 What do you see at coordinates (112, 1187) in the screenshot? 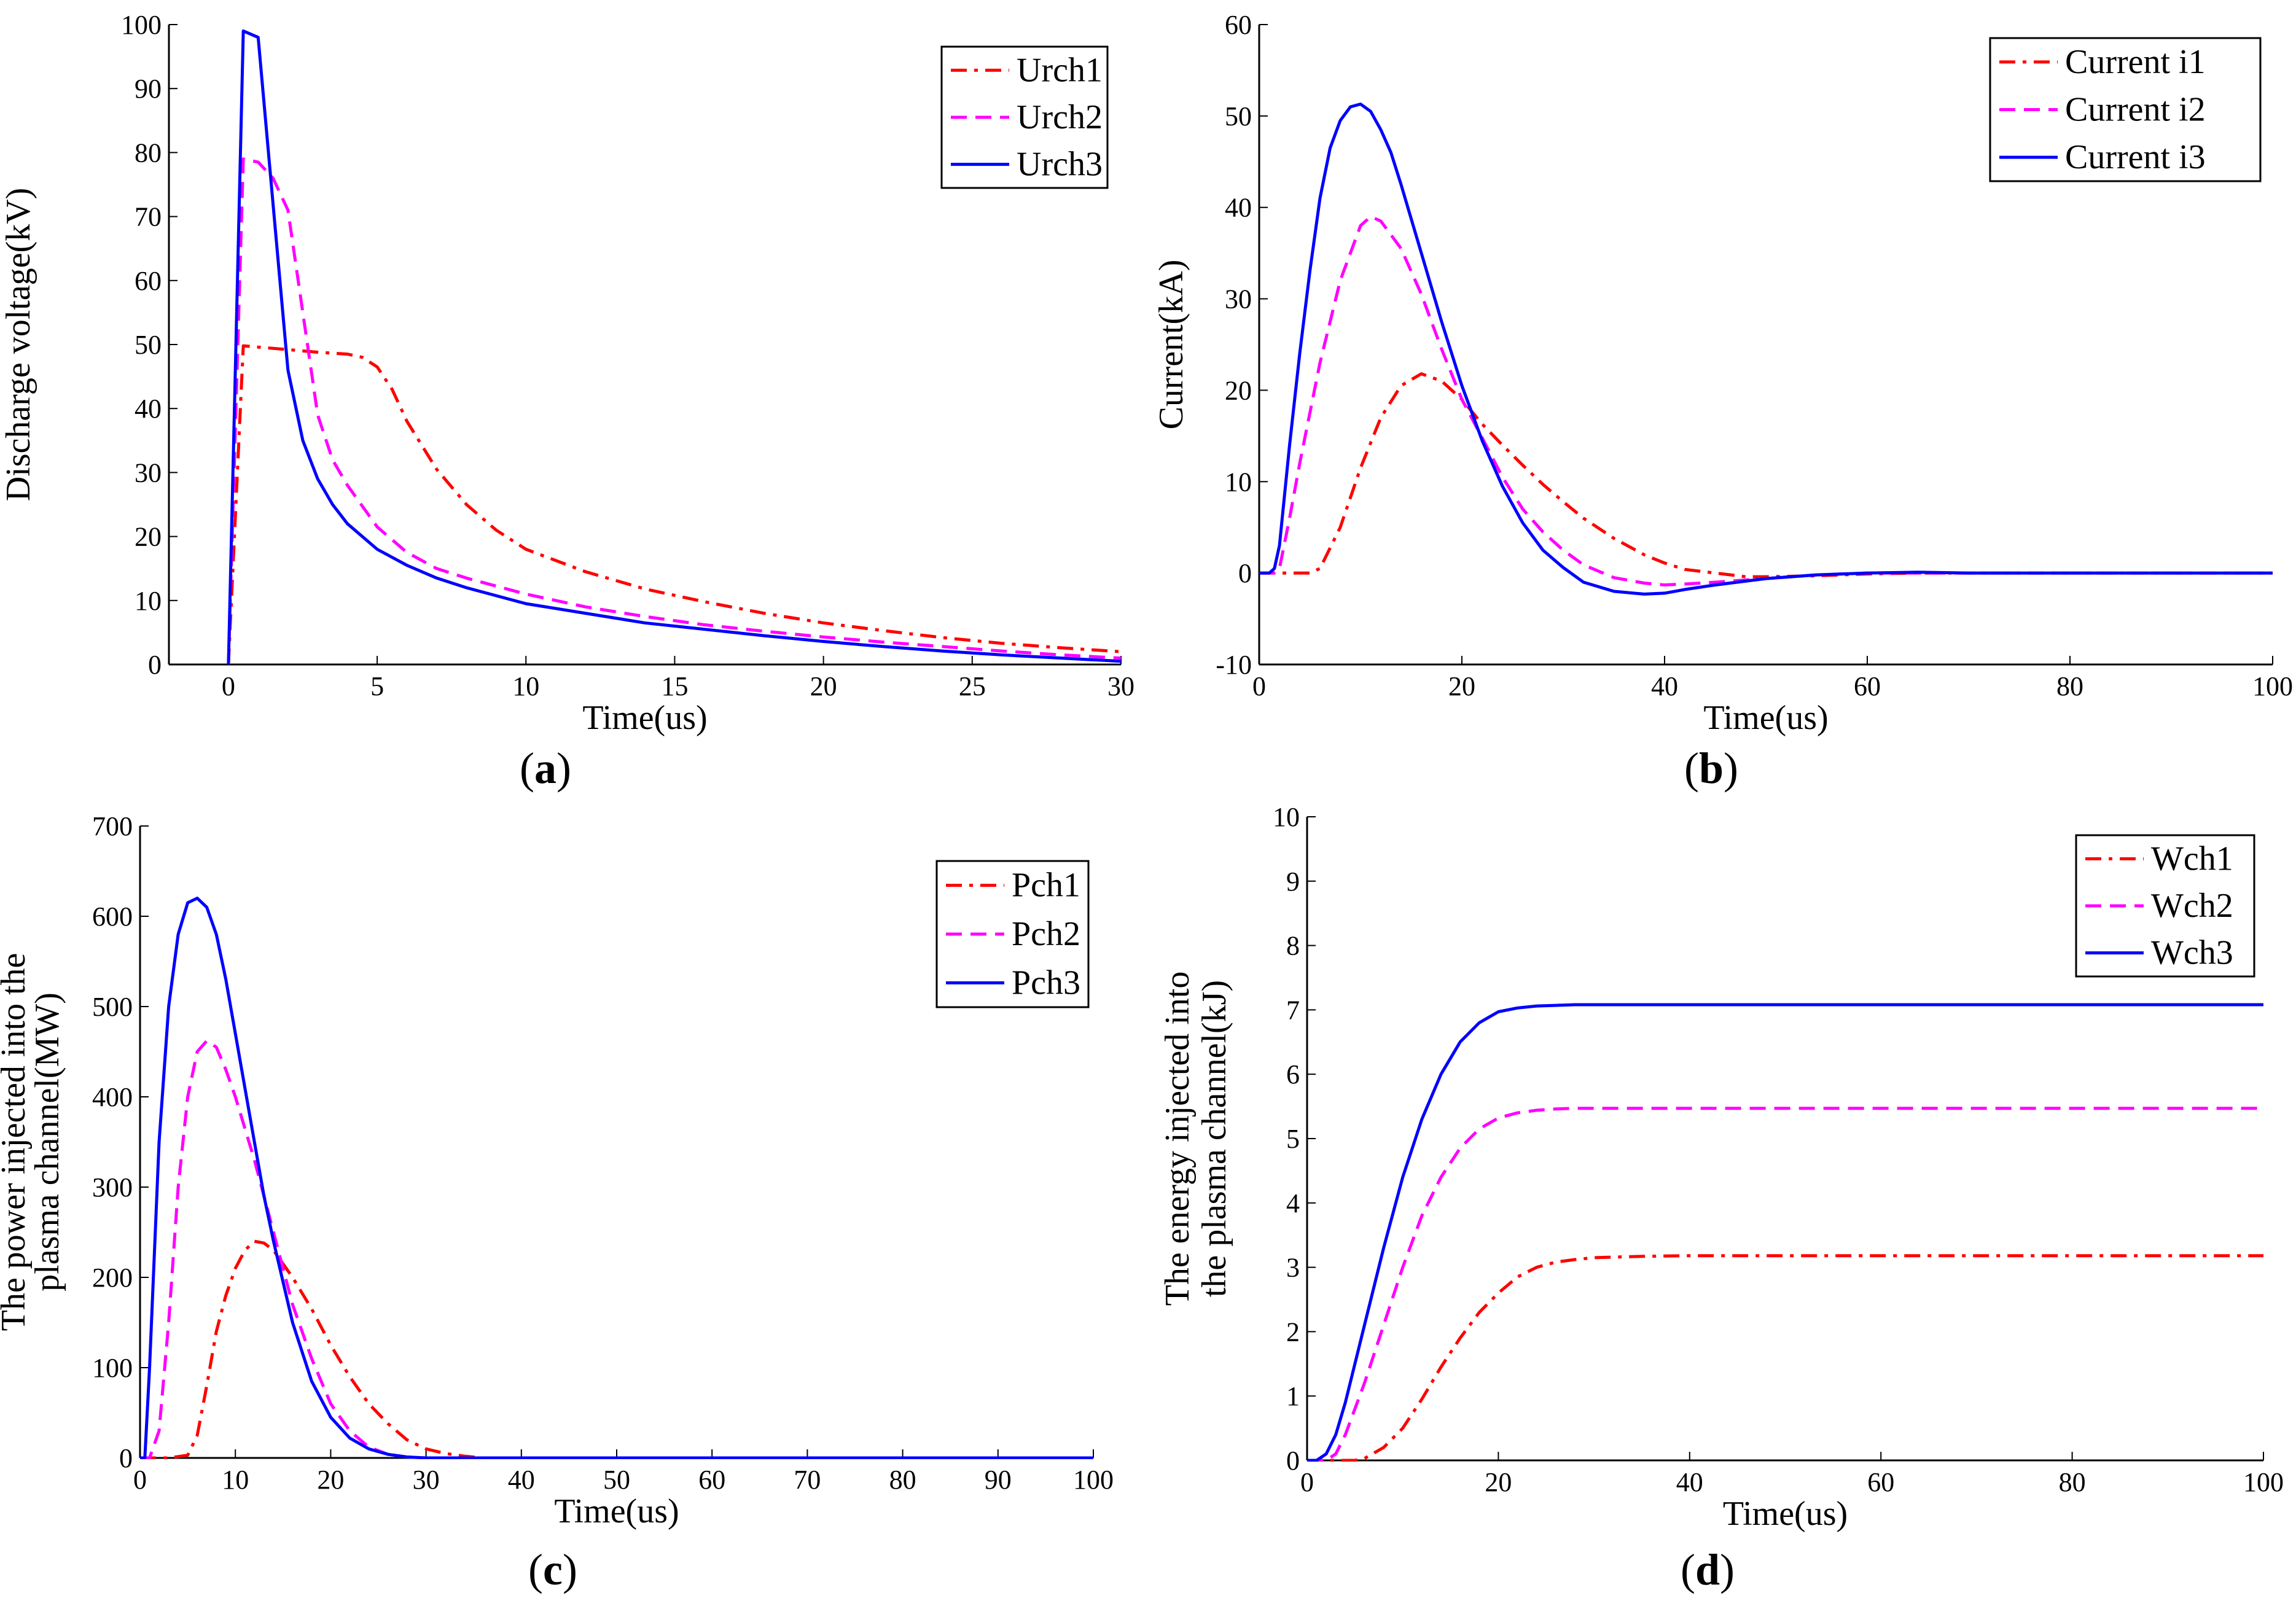
I see `y-tick-label: 300` at bounding box center [112, 1187].